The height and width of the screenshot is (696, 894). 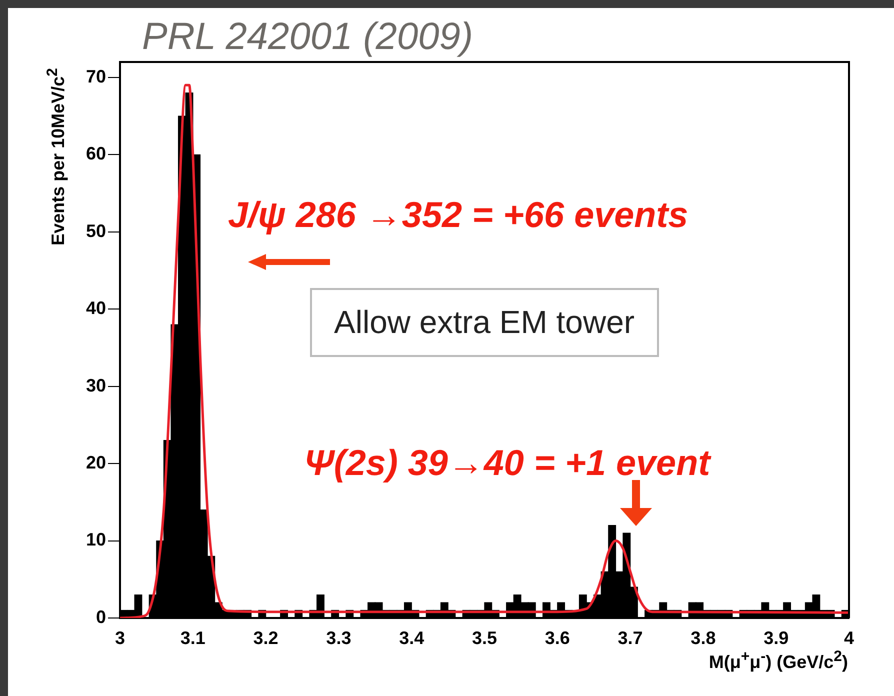 I want to click on x-tick-label: 3.6, so click(x=557, y=638).